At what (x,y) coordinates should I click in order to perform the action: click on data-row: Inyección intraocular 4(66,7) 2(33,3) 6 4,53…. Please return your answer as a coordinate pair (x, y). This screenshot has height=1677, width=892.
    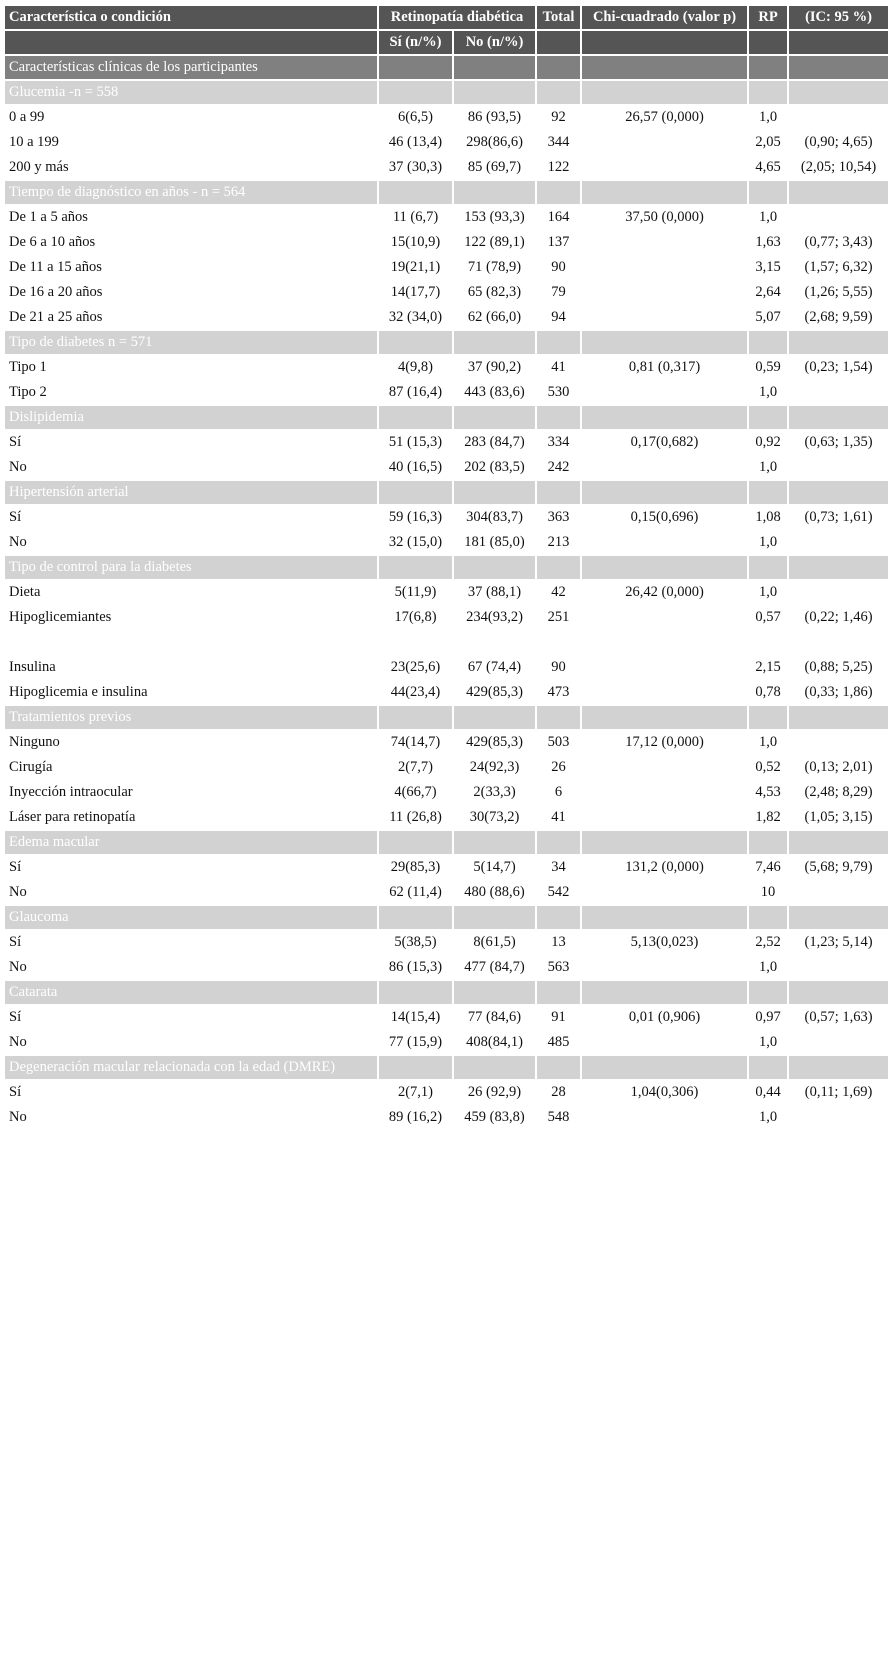
    Looking at the image, I should click on (447, 792).